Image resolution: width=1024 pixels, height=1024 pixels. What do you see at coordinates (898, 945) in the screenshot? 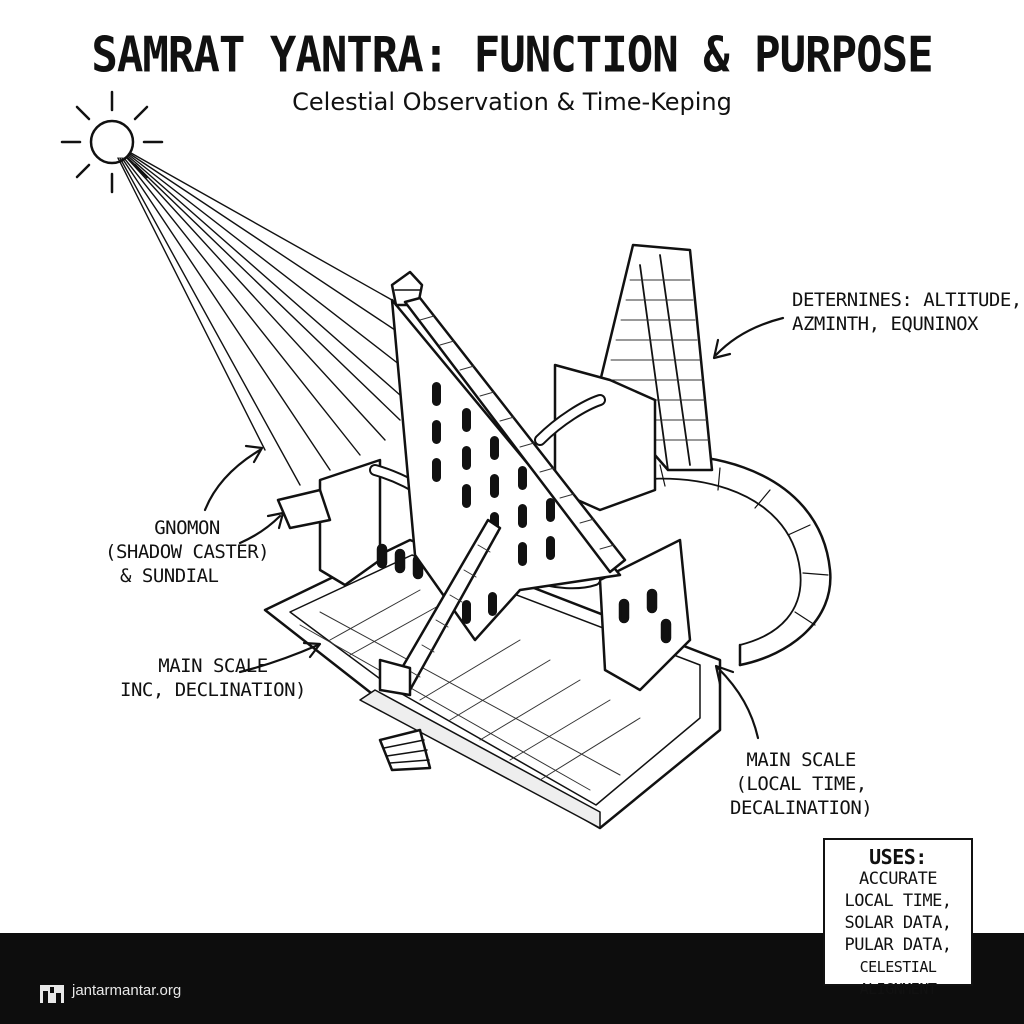
I see `uses-item: PULAR DATA,` at bounding box center [898, 945].